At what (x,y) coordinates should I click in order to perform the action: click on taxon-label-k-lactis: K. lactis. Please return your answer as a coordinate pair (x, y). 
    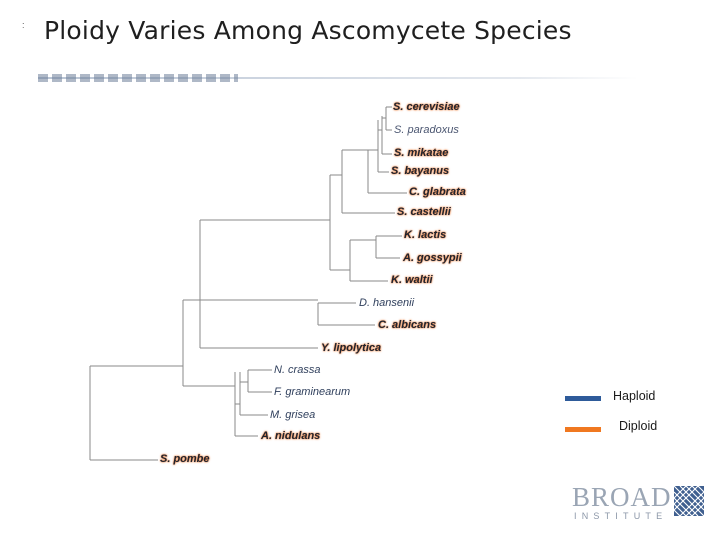
    Looking at the image, I should click on (425, 235).